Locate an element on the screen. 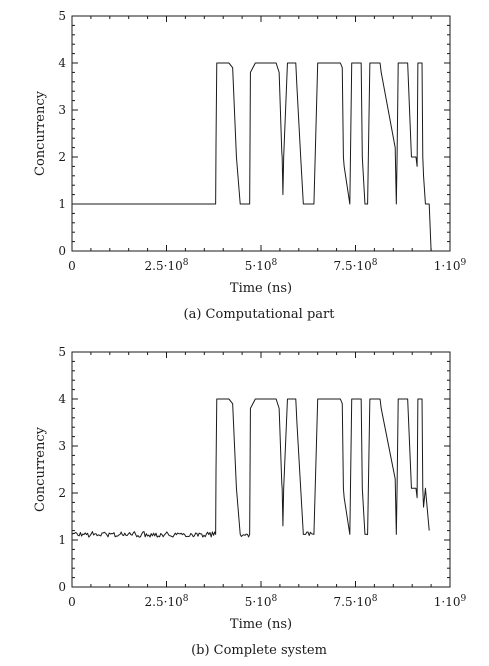 The image size is (489, 666). chart-caption: (a) Computational part is located at coordinates (260, 314).